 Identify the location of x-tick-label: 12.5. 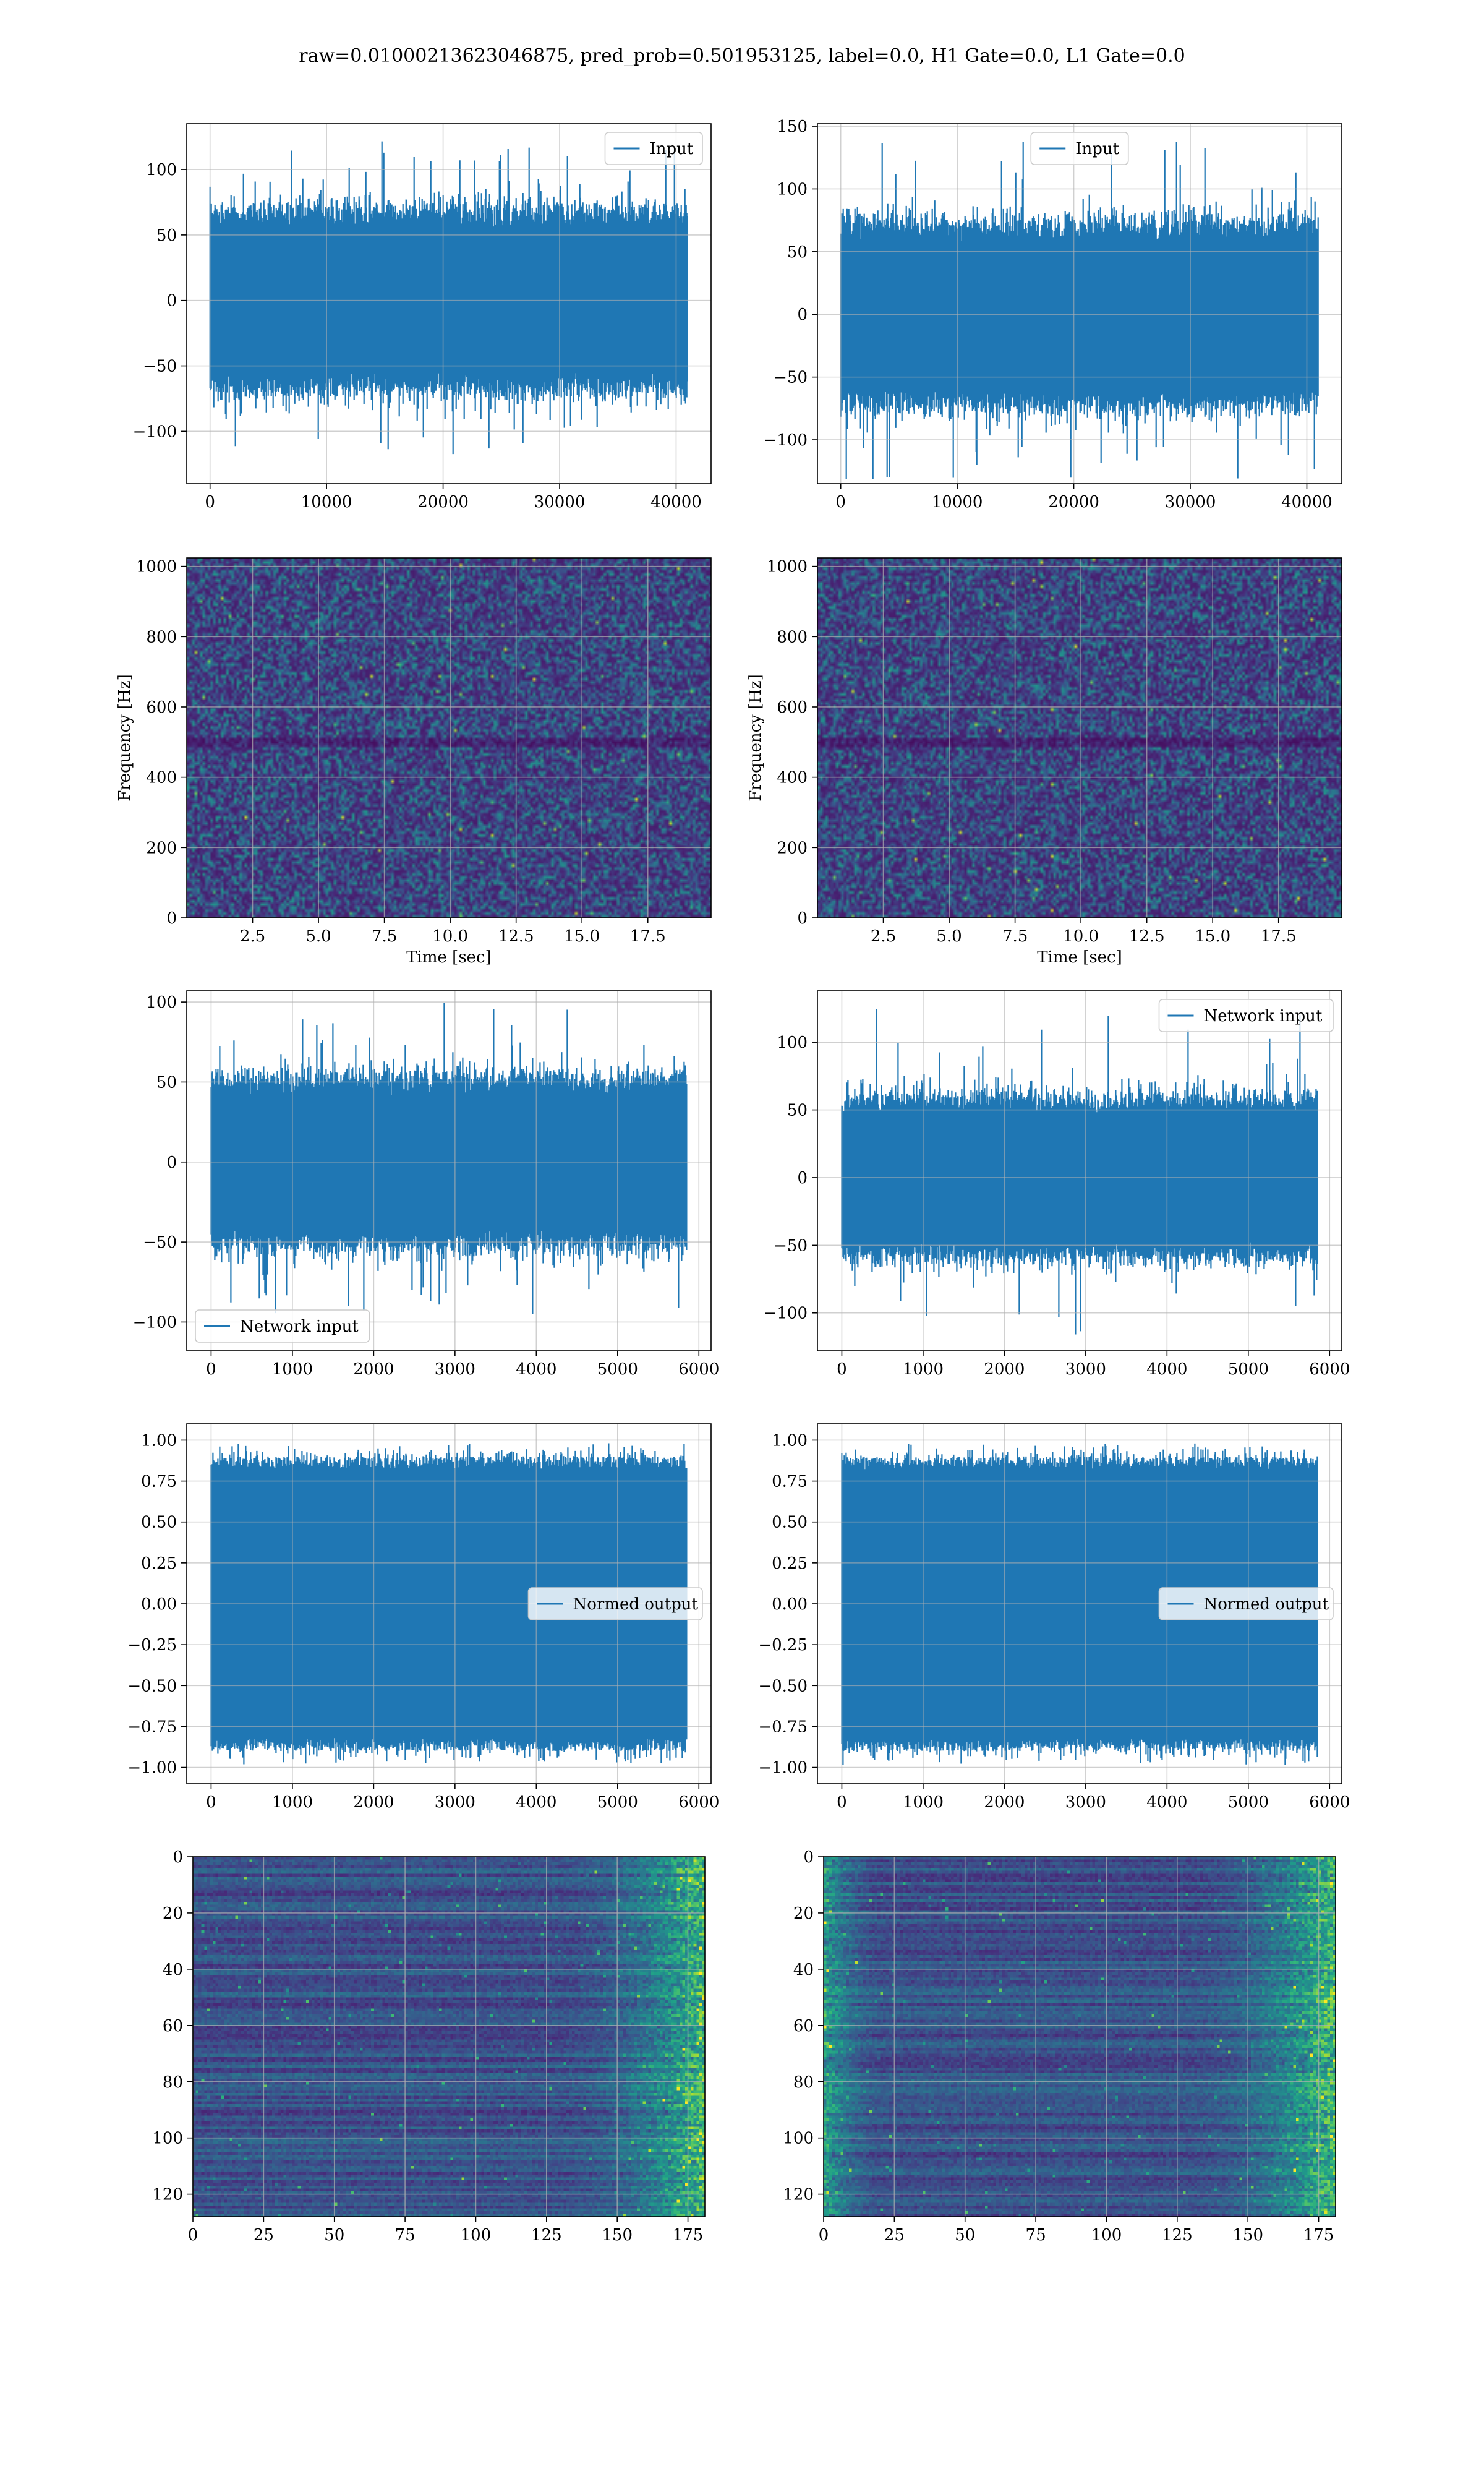
(1147, 936).